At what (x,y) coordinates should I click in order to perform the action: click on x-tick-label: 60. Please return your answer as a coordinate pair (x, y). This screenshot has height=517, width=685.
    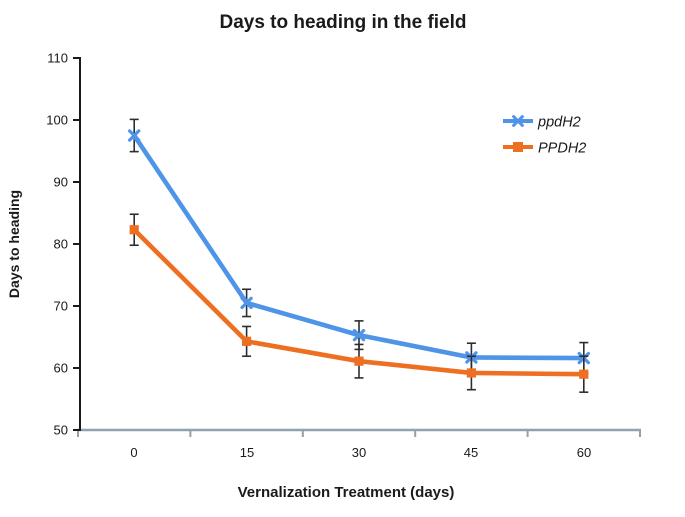
    Looking at the image, I should click on (584, 452).